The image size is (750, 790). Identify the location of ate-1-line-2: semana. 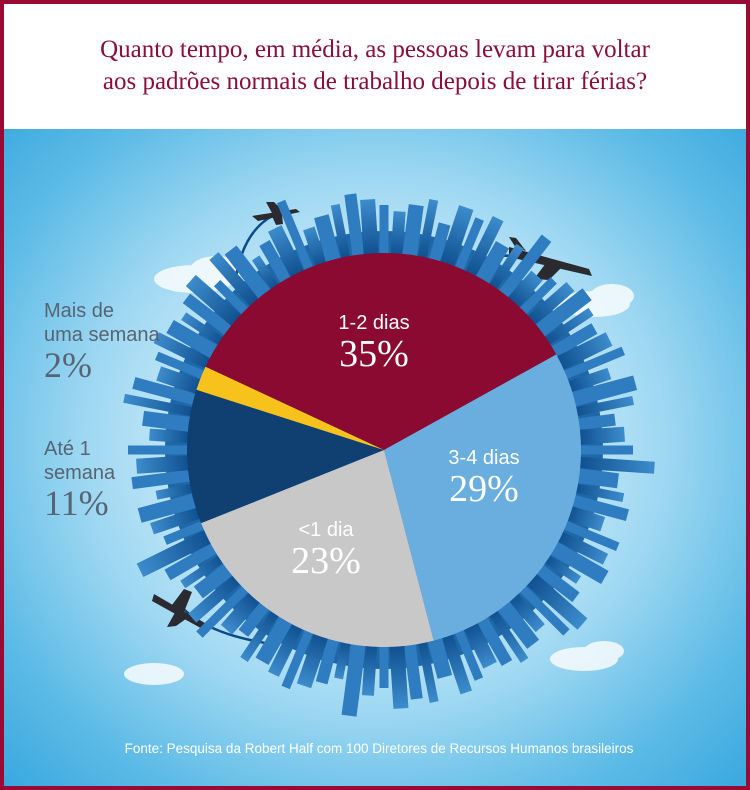
(80, 473).